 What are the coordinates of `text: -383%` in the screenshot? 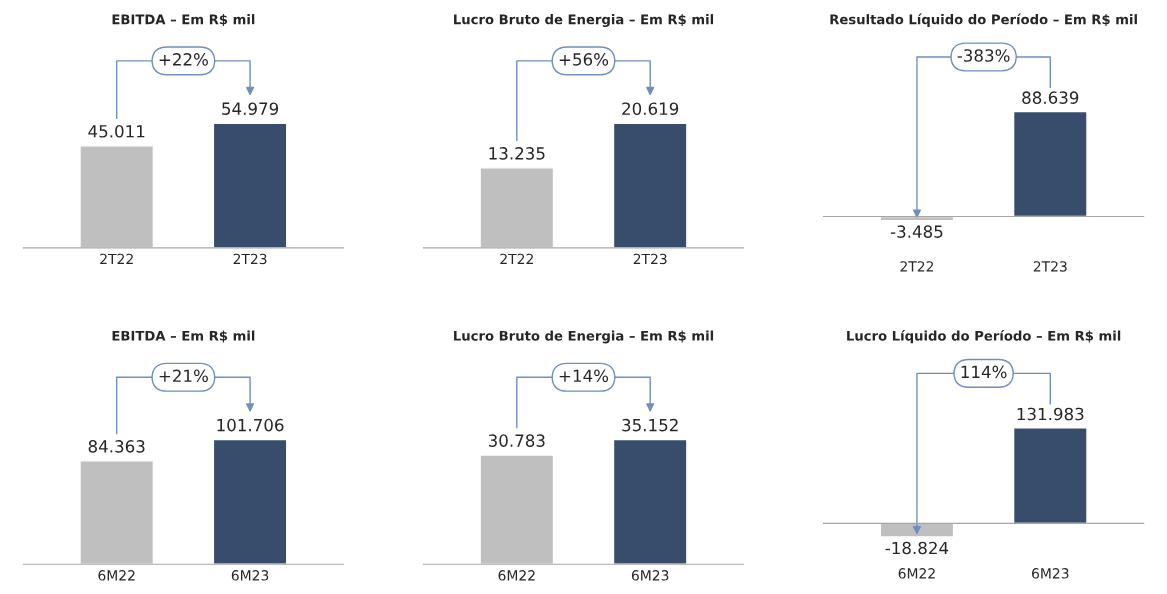 It's located at (983, 55).